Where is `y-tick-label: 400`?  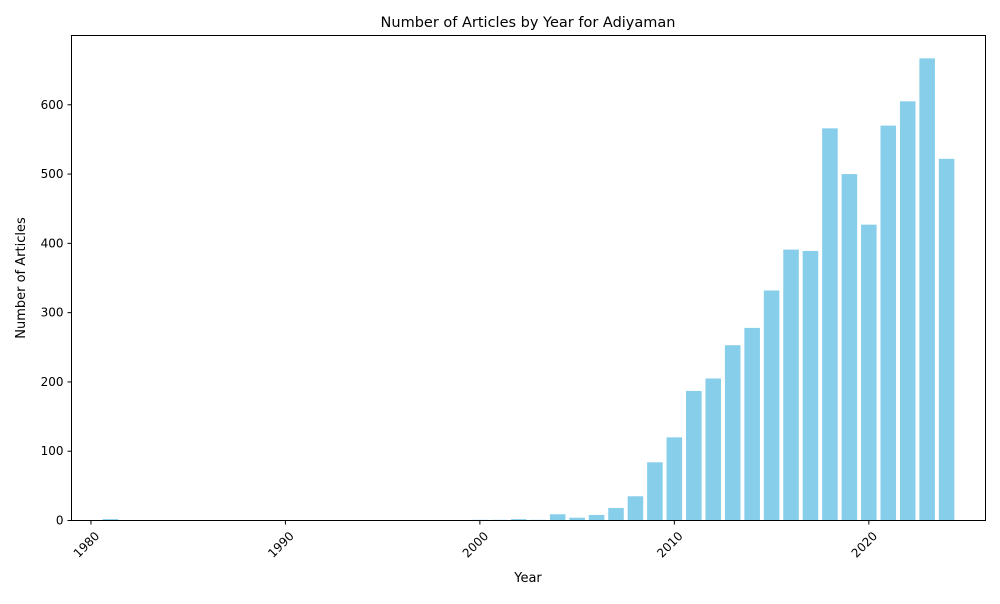 y-tick-label: 400 is located at coordinates (52, 243).